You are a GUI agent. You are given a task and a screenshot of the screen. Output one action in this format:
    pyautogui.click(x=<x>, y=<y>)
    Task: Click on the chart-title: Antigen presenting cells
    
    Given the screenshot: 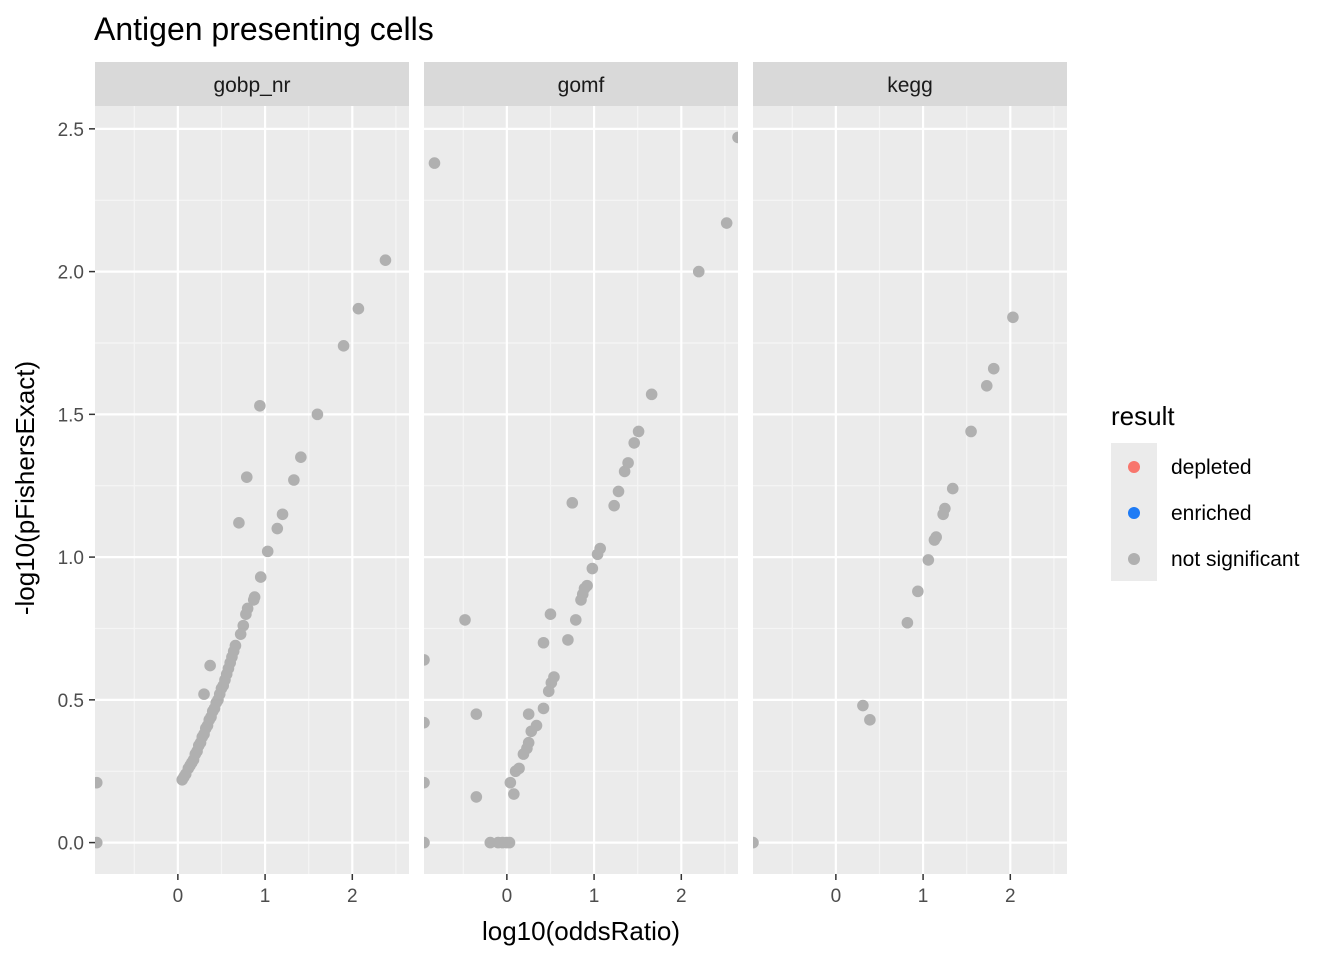 What is the action you would take?
    pyautogui.click(x=264, y=29)
    